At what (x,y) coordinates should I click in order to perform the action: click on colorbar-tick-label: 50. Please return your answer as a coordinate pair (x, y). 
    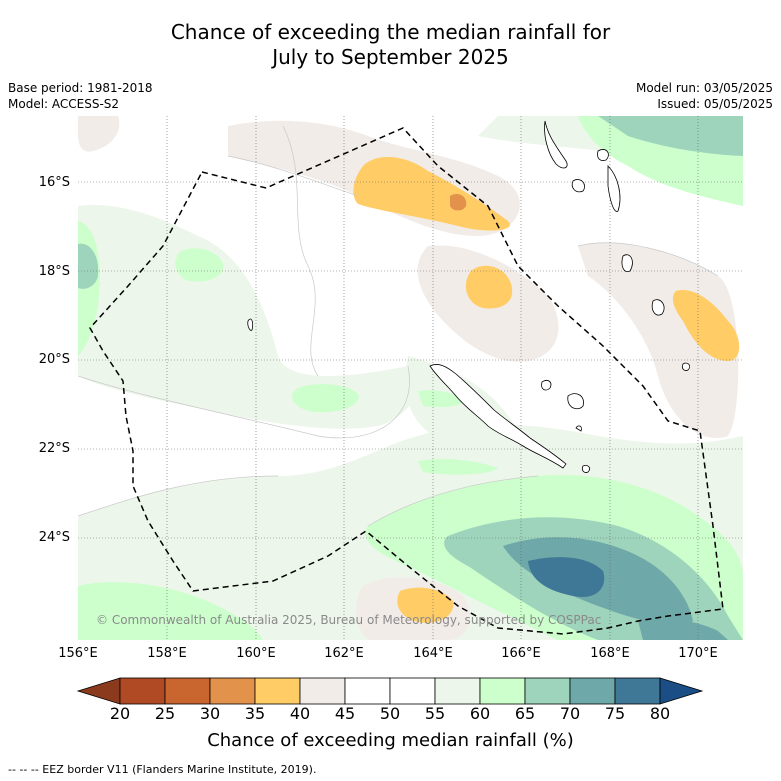
    Looking at the image, I should click on (390, 713).